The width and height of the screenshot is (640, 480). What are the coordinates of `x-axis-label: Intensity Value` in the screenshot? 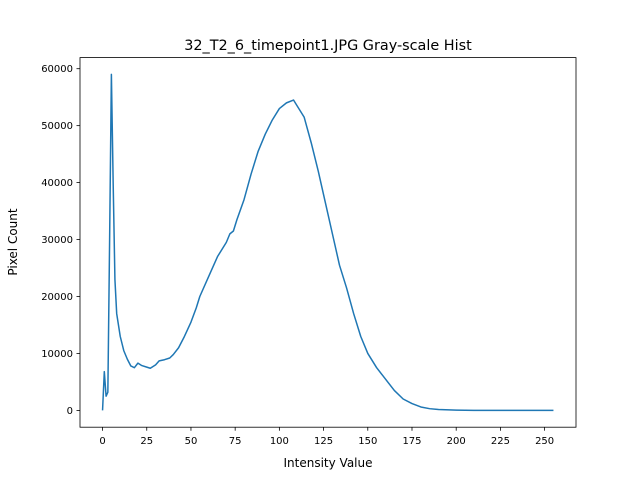 It's located at (328, 463).